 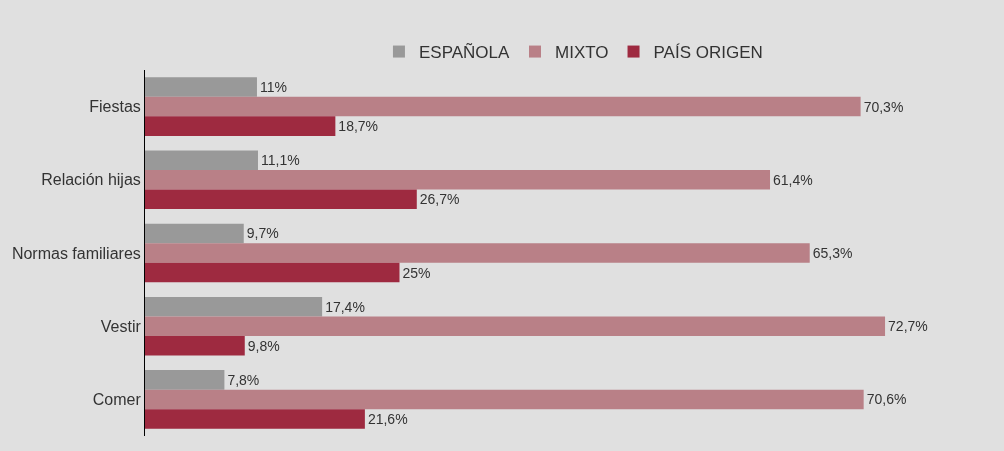 I want to click on y-tick-label: Relación hijas, so click(x=91, y=180).